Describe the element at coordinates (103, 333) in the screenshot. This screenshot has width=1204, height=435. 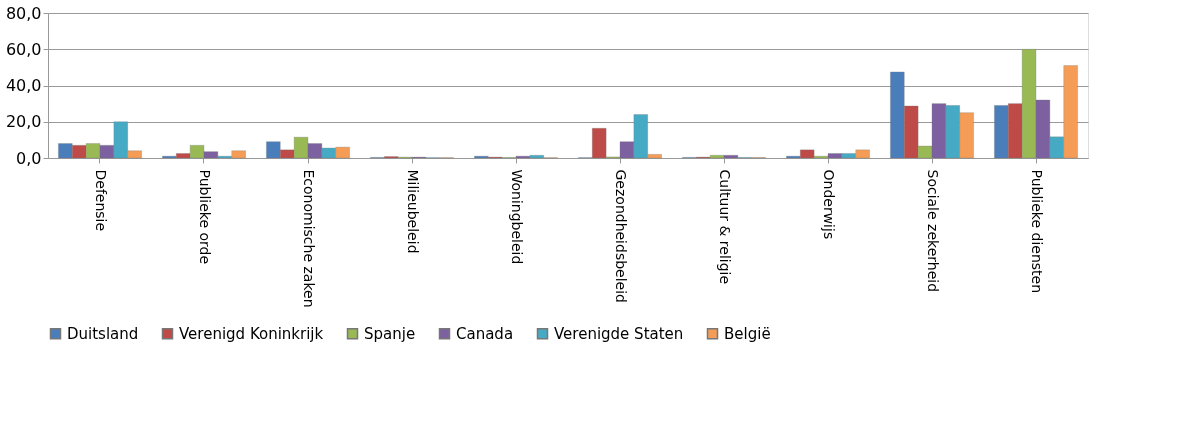
I see `legend-label: Duitsland` at that location.